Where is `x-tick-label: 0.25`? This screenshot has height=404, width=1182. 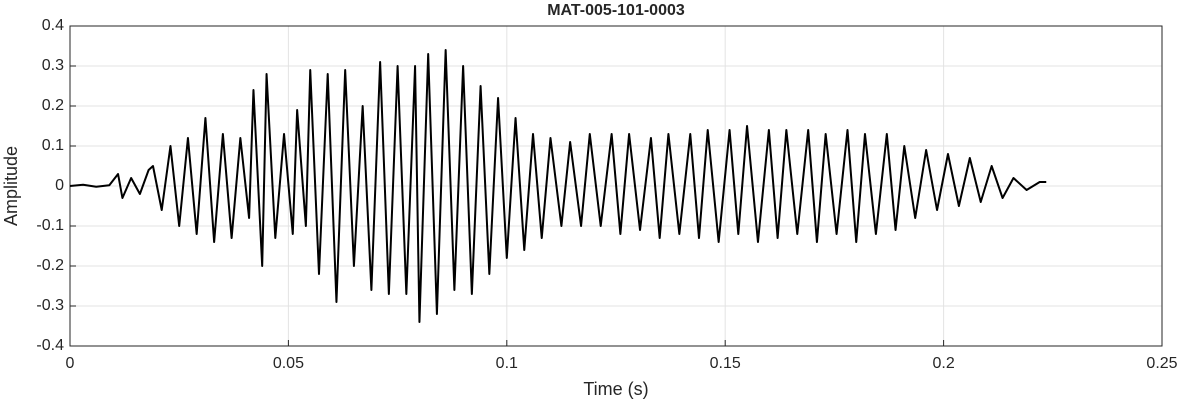
x-tick-label: 0.25 is located at coordinates (1161, 363).